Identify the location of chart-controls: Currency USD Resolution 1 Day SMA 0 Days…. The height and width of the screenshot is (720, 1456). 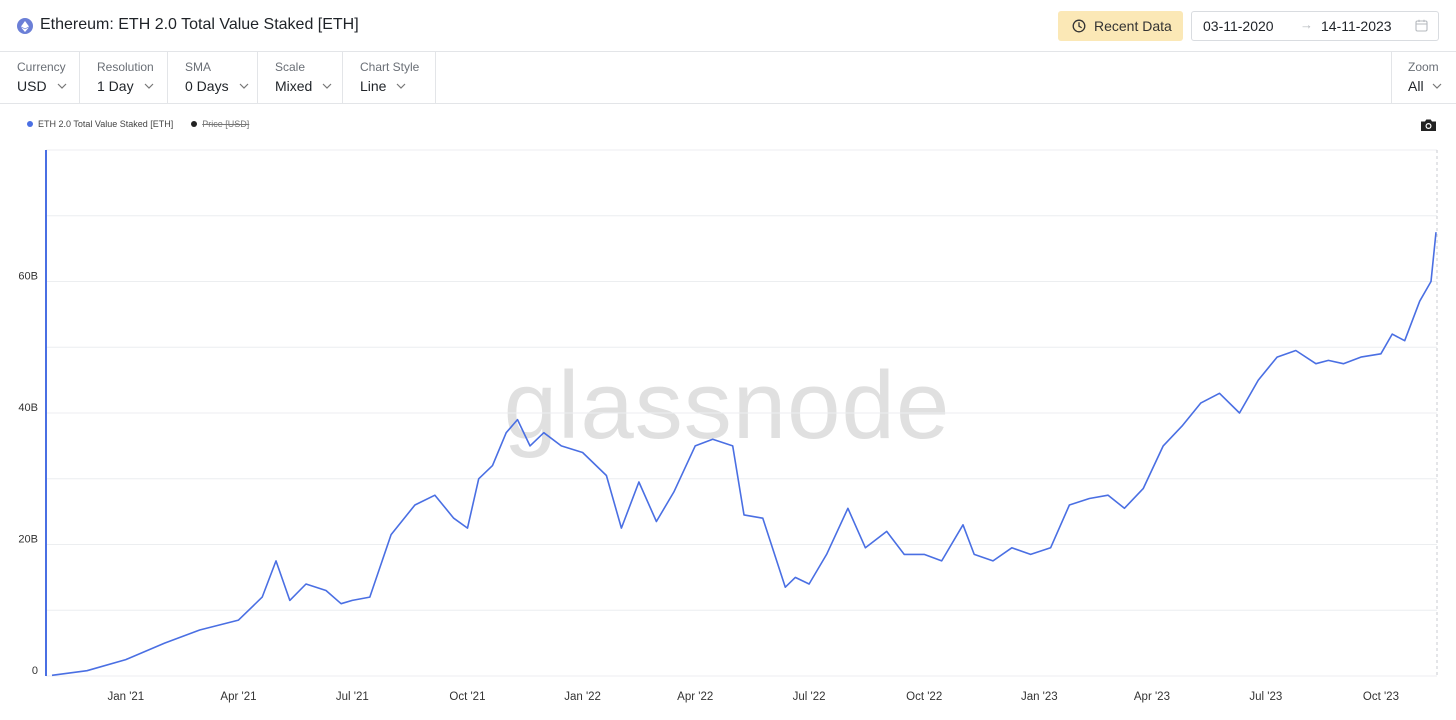
(728, 78).